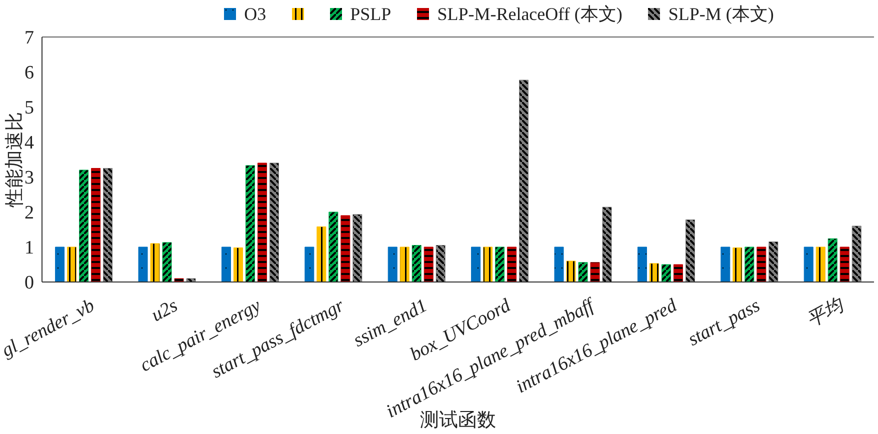 The height and width of the screenshot is (434, 878). Describe the element at coordinates (15, 160) in the screenshot. I see `y-axis-title: 性能加速比` at that location.